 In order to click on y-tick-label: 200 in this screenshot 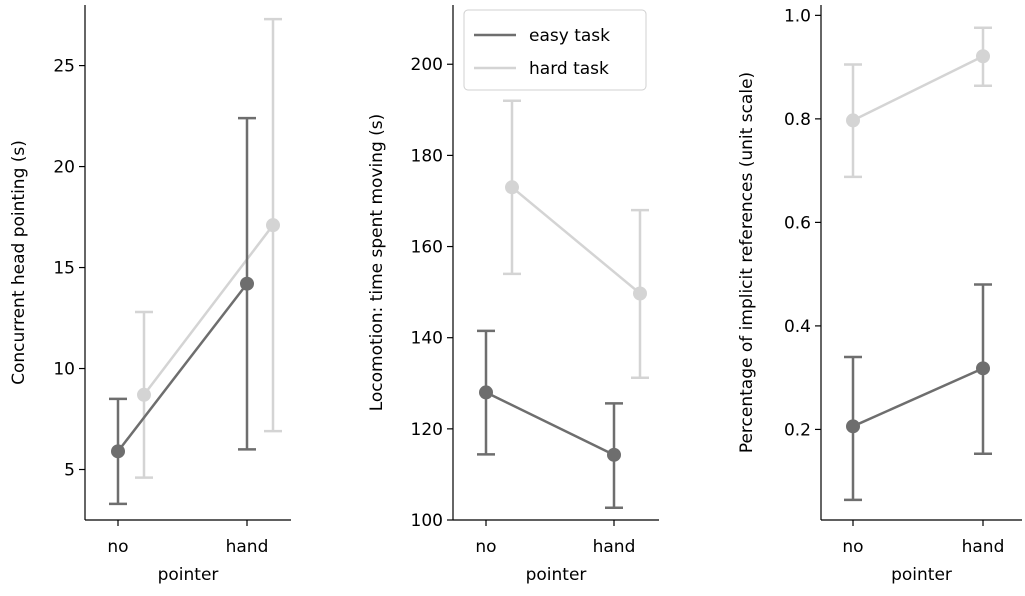, I will do `click(427, 65)`.